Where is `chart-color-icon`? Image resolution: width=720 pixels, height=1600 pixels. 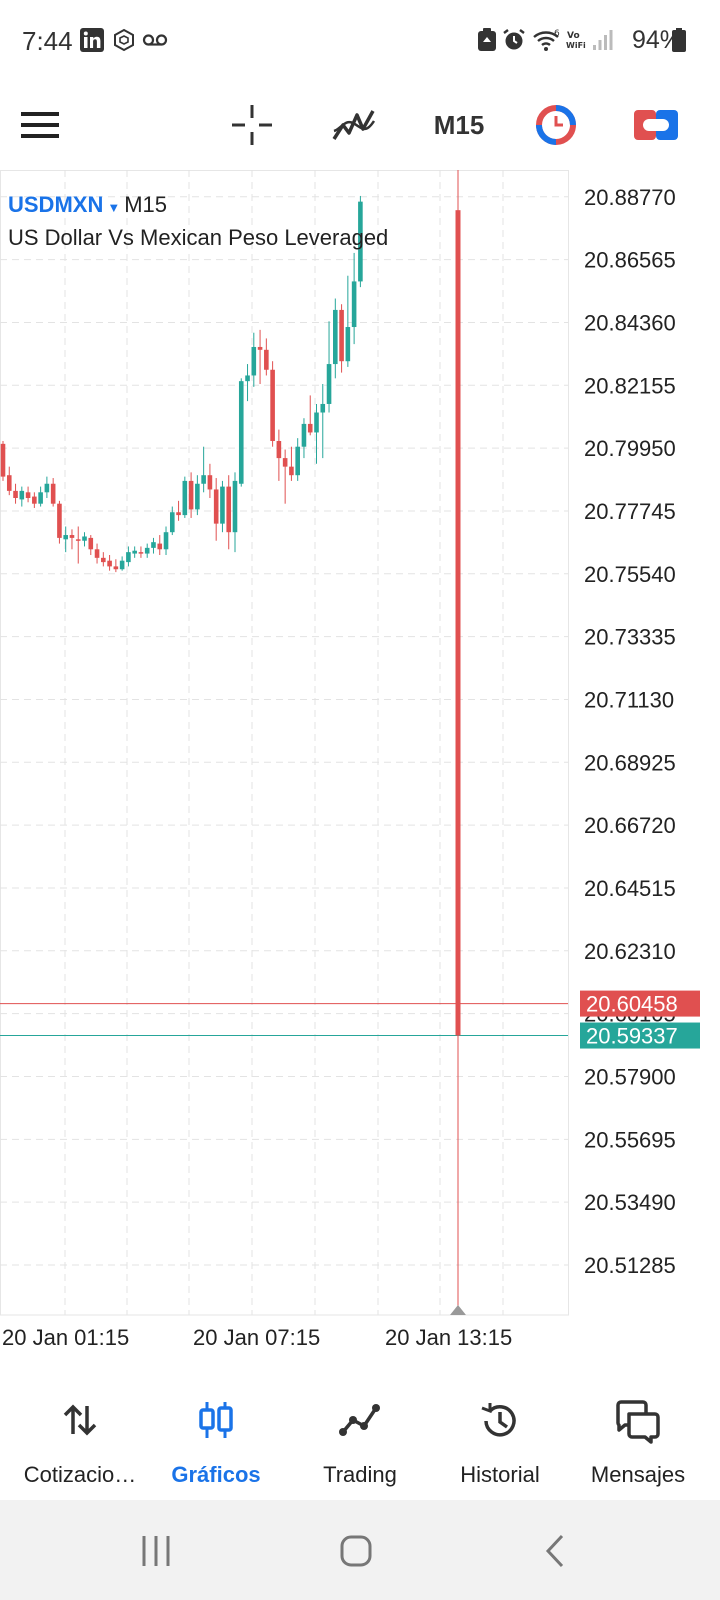
chart-color-icon is located at coordinates (556, 125).